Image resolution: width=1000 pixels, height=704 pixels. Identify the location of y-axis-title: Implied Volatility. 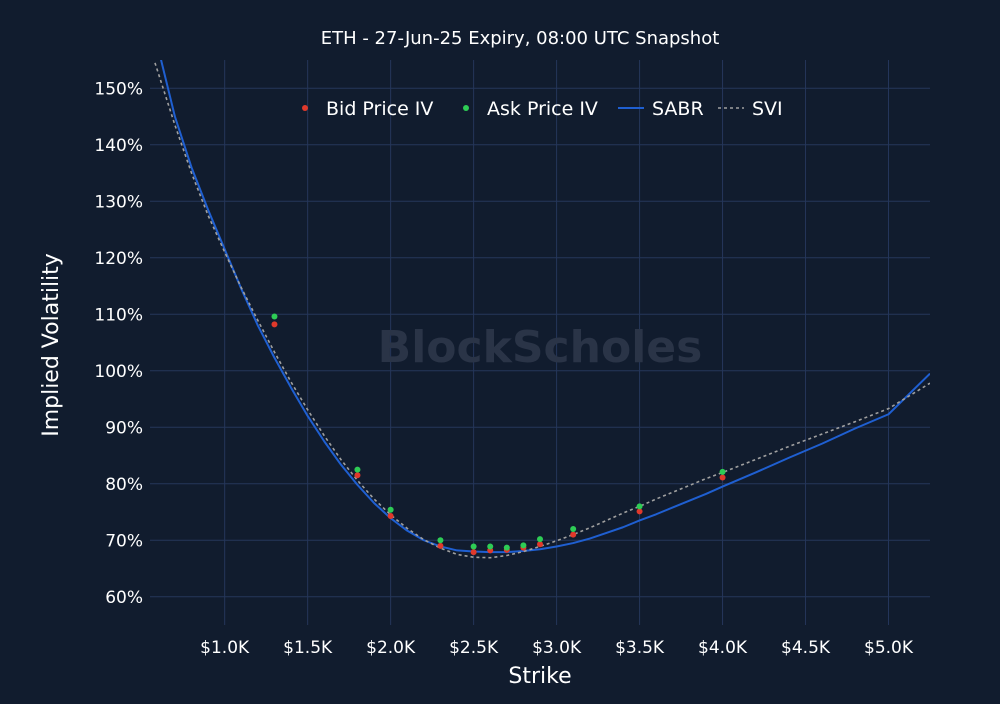
(51, 345).